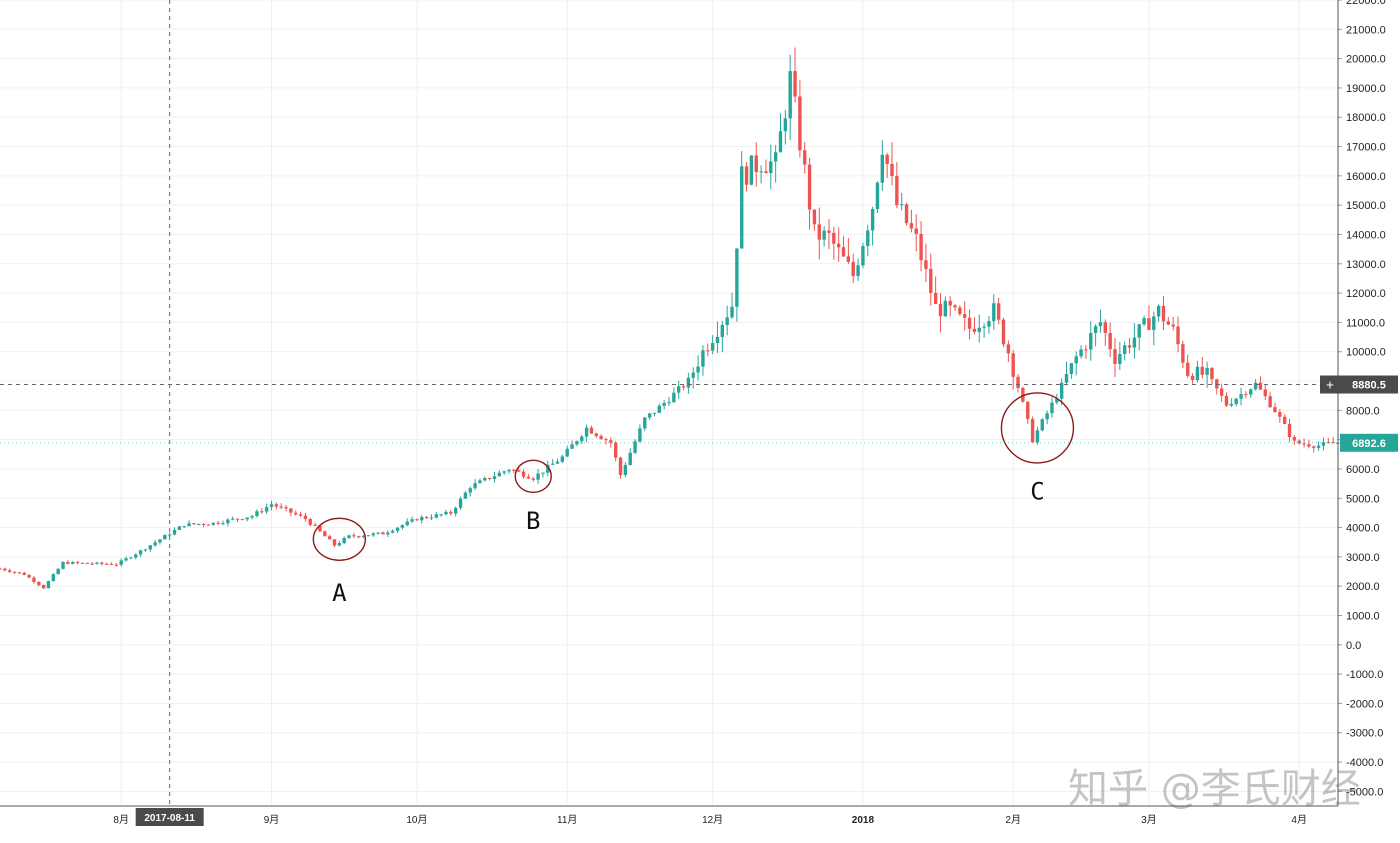 The image size is (1400, 843). Describe the element at coordinates (272, 820) in the screenshot. I see `x-tick-label: 9月` at that location.